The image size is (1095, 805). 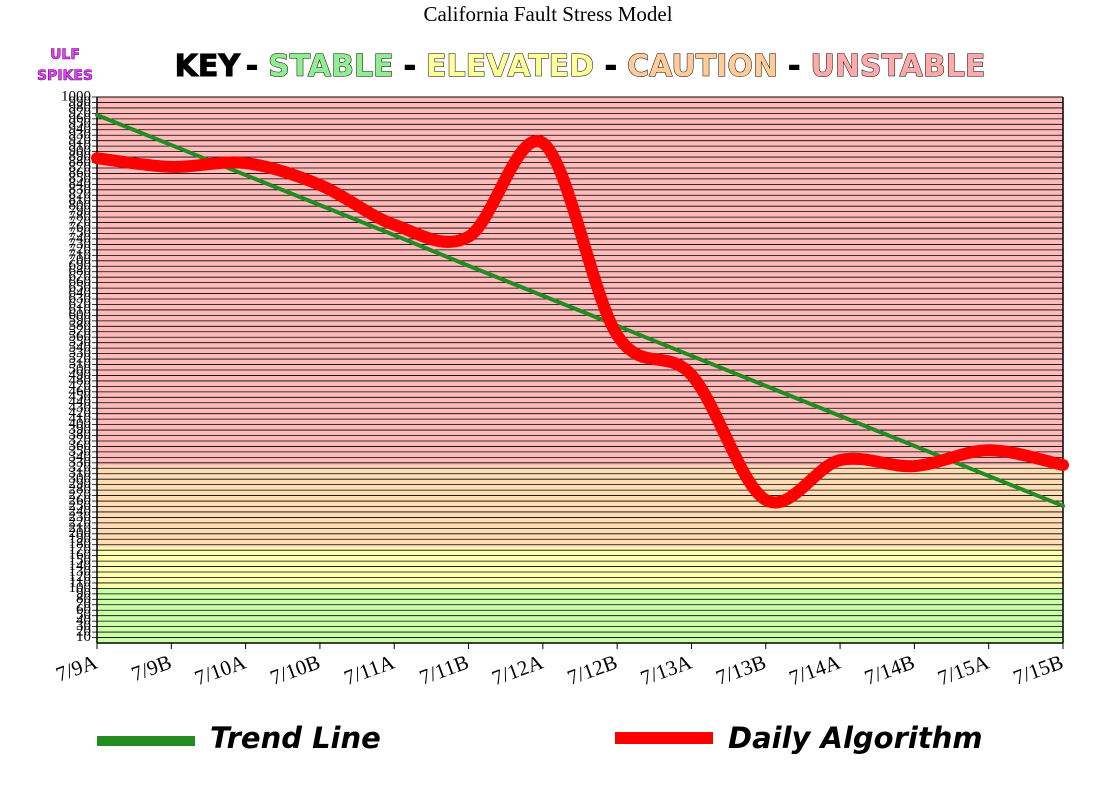 What do you see at coordinates (80, 107) in the screenshot?
I see `y-tick-label: 980` at bounding box center [80, 107].